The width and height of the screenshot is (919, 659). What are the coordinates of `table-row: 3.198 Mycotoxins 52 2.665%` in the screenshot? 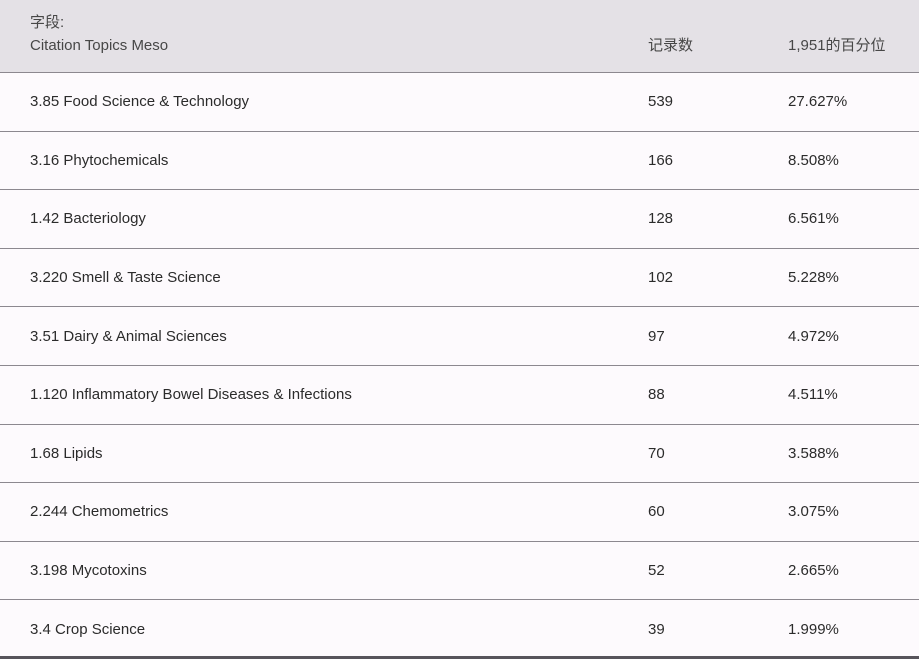 It's located at (459, 571).